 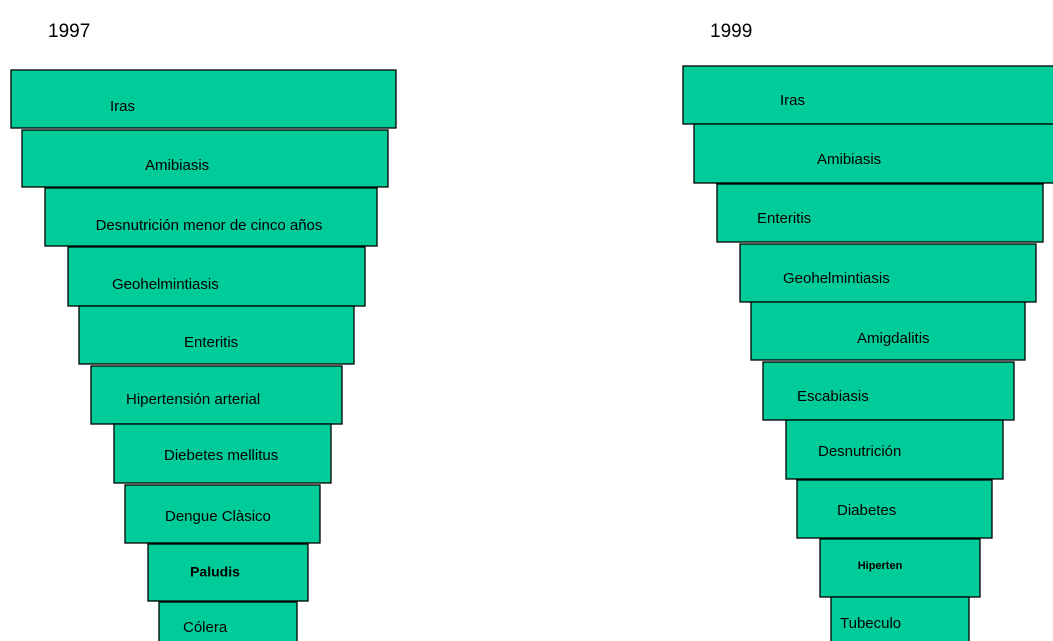 I want to click on level-label: Escabiasis, so click(x=833, y=396).